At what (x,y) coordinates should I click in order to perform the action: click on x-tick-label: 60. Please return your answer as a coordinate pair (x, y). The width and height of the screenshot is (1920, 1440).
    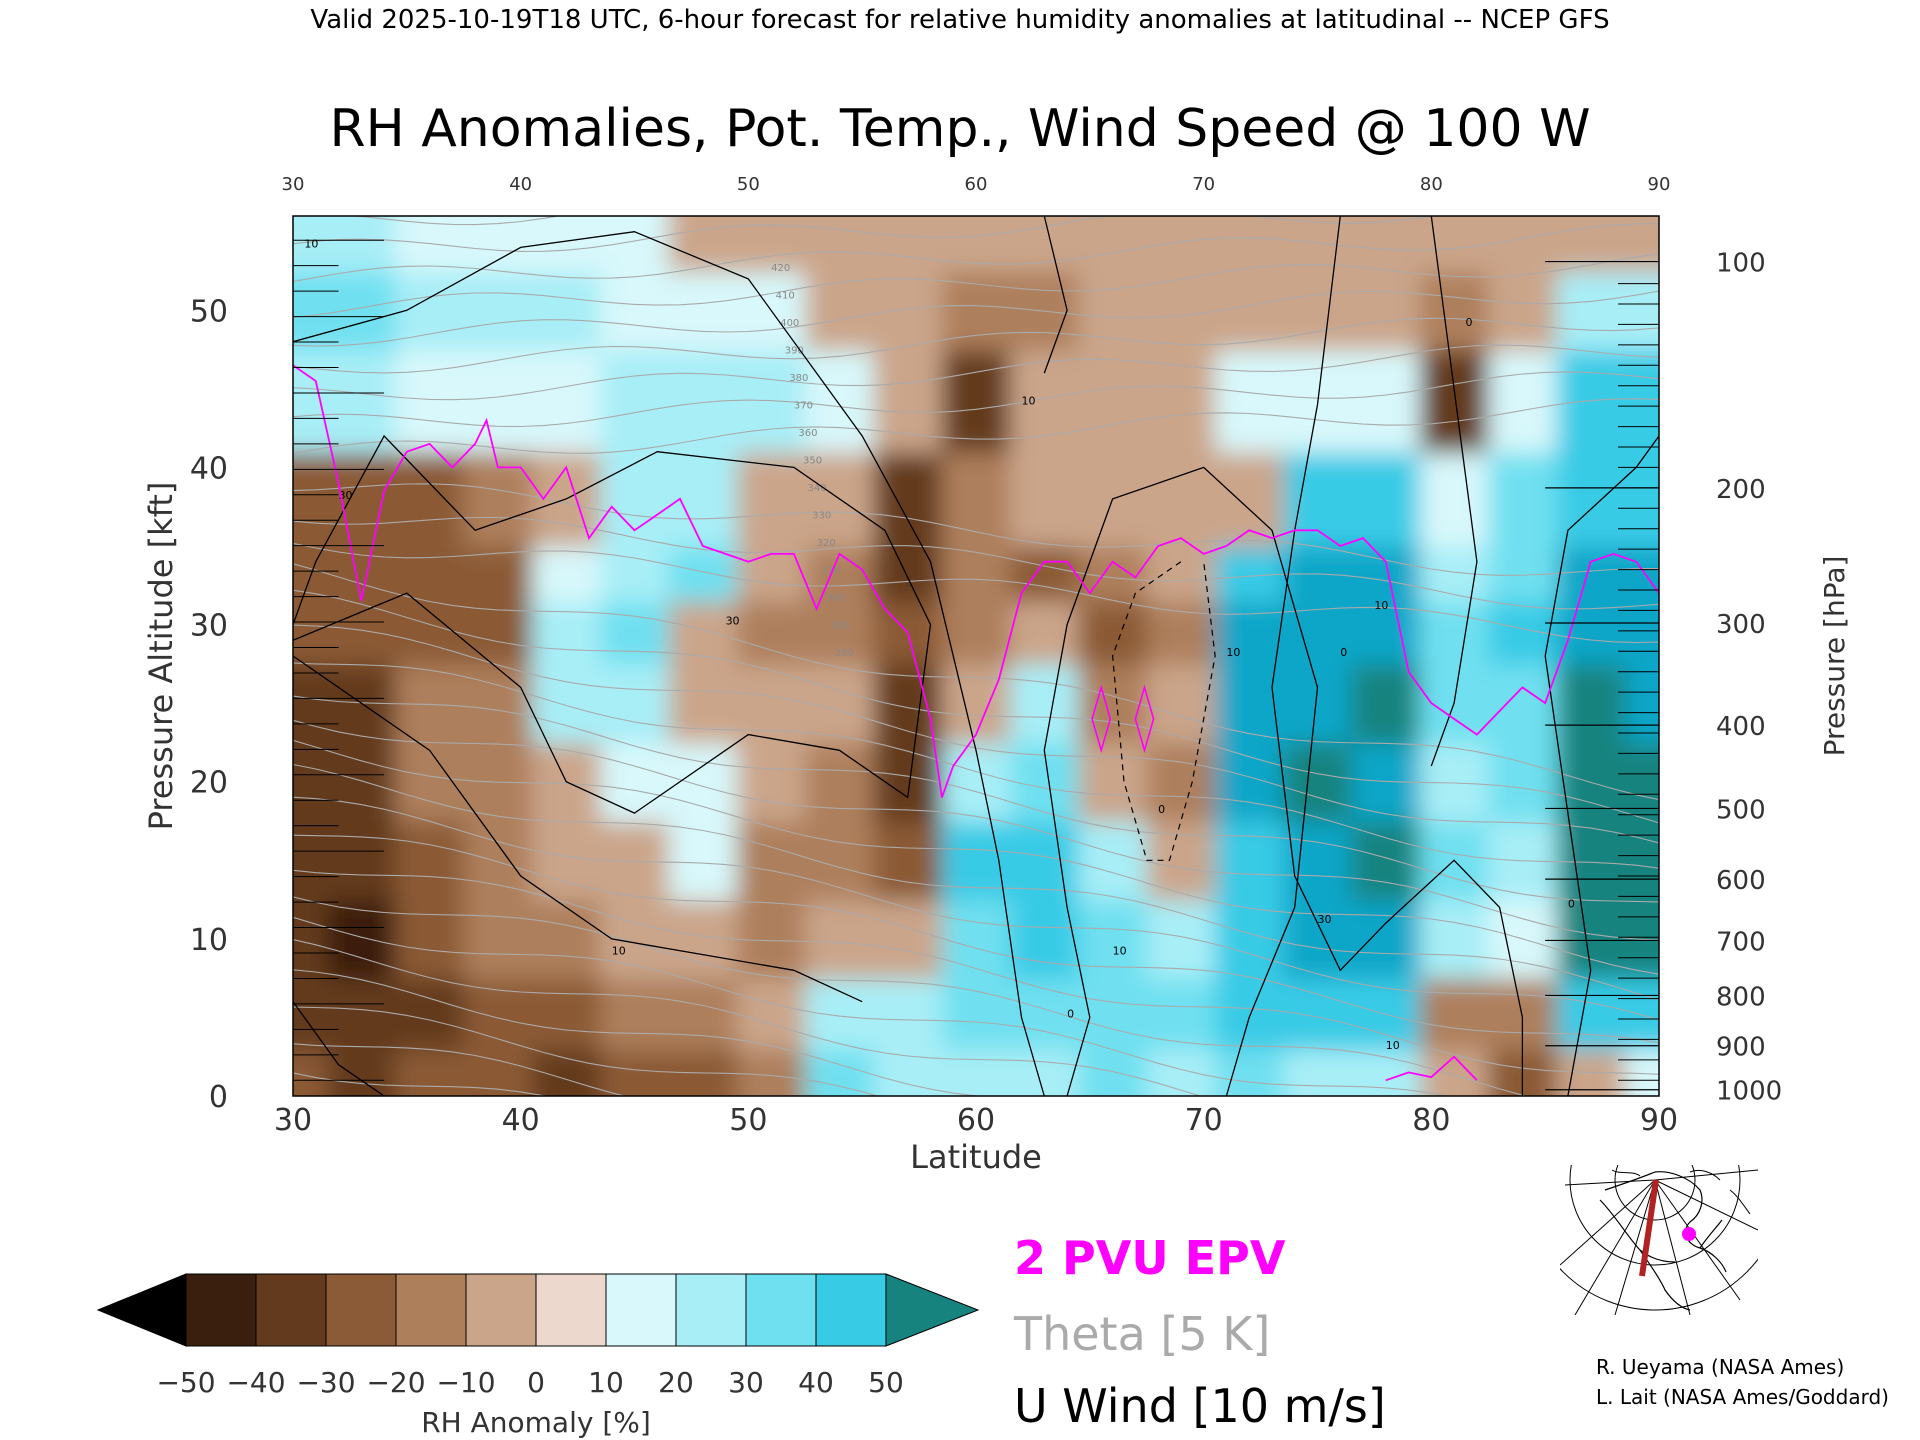
    Looking at the image, I should click on (976, 1120).